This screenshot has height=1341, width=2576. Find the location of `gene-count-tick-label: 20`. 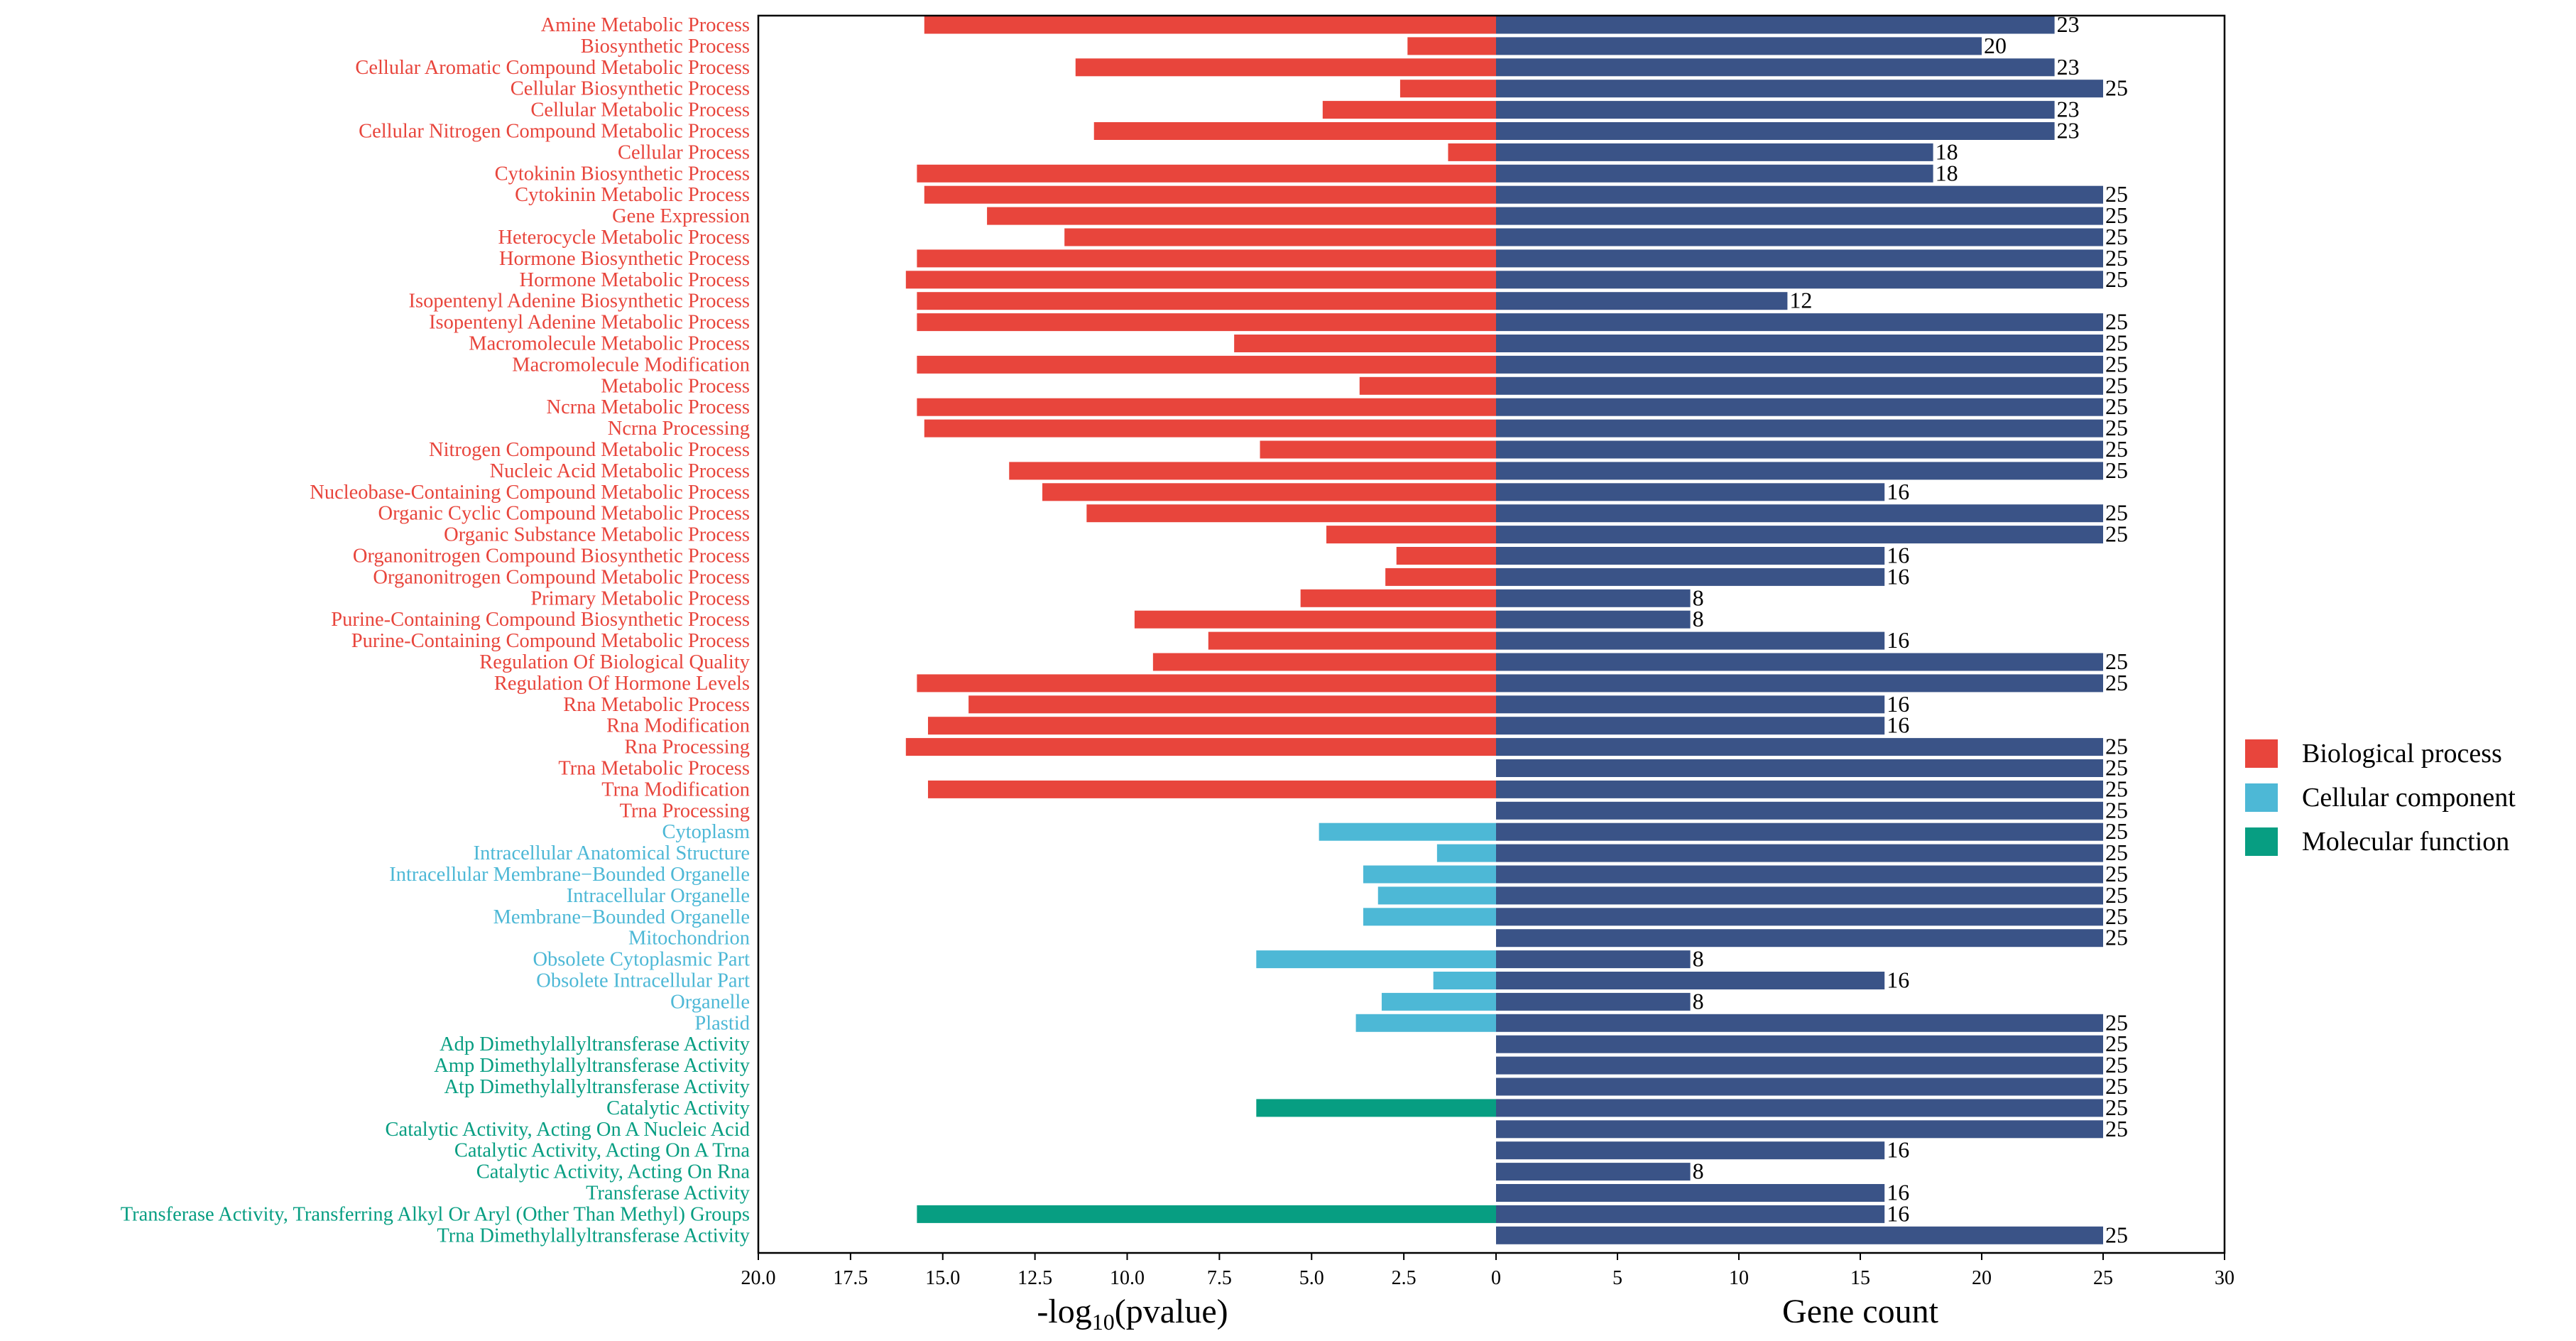

gene-count-tick-label: 20 is located at coordinates (1982, 1278).